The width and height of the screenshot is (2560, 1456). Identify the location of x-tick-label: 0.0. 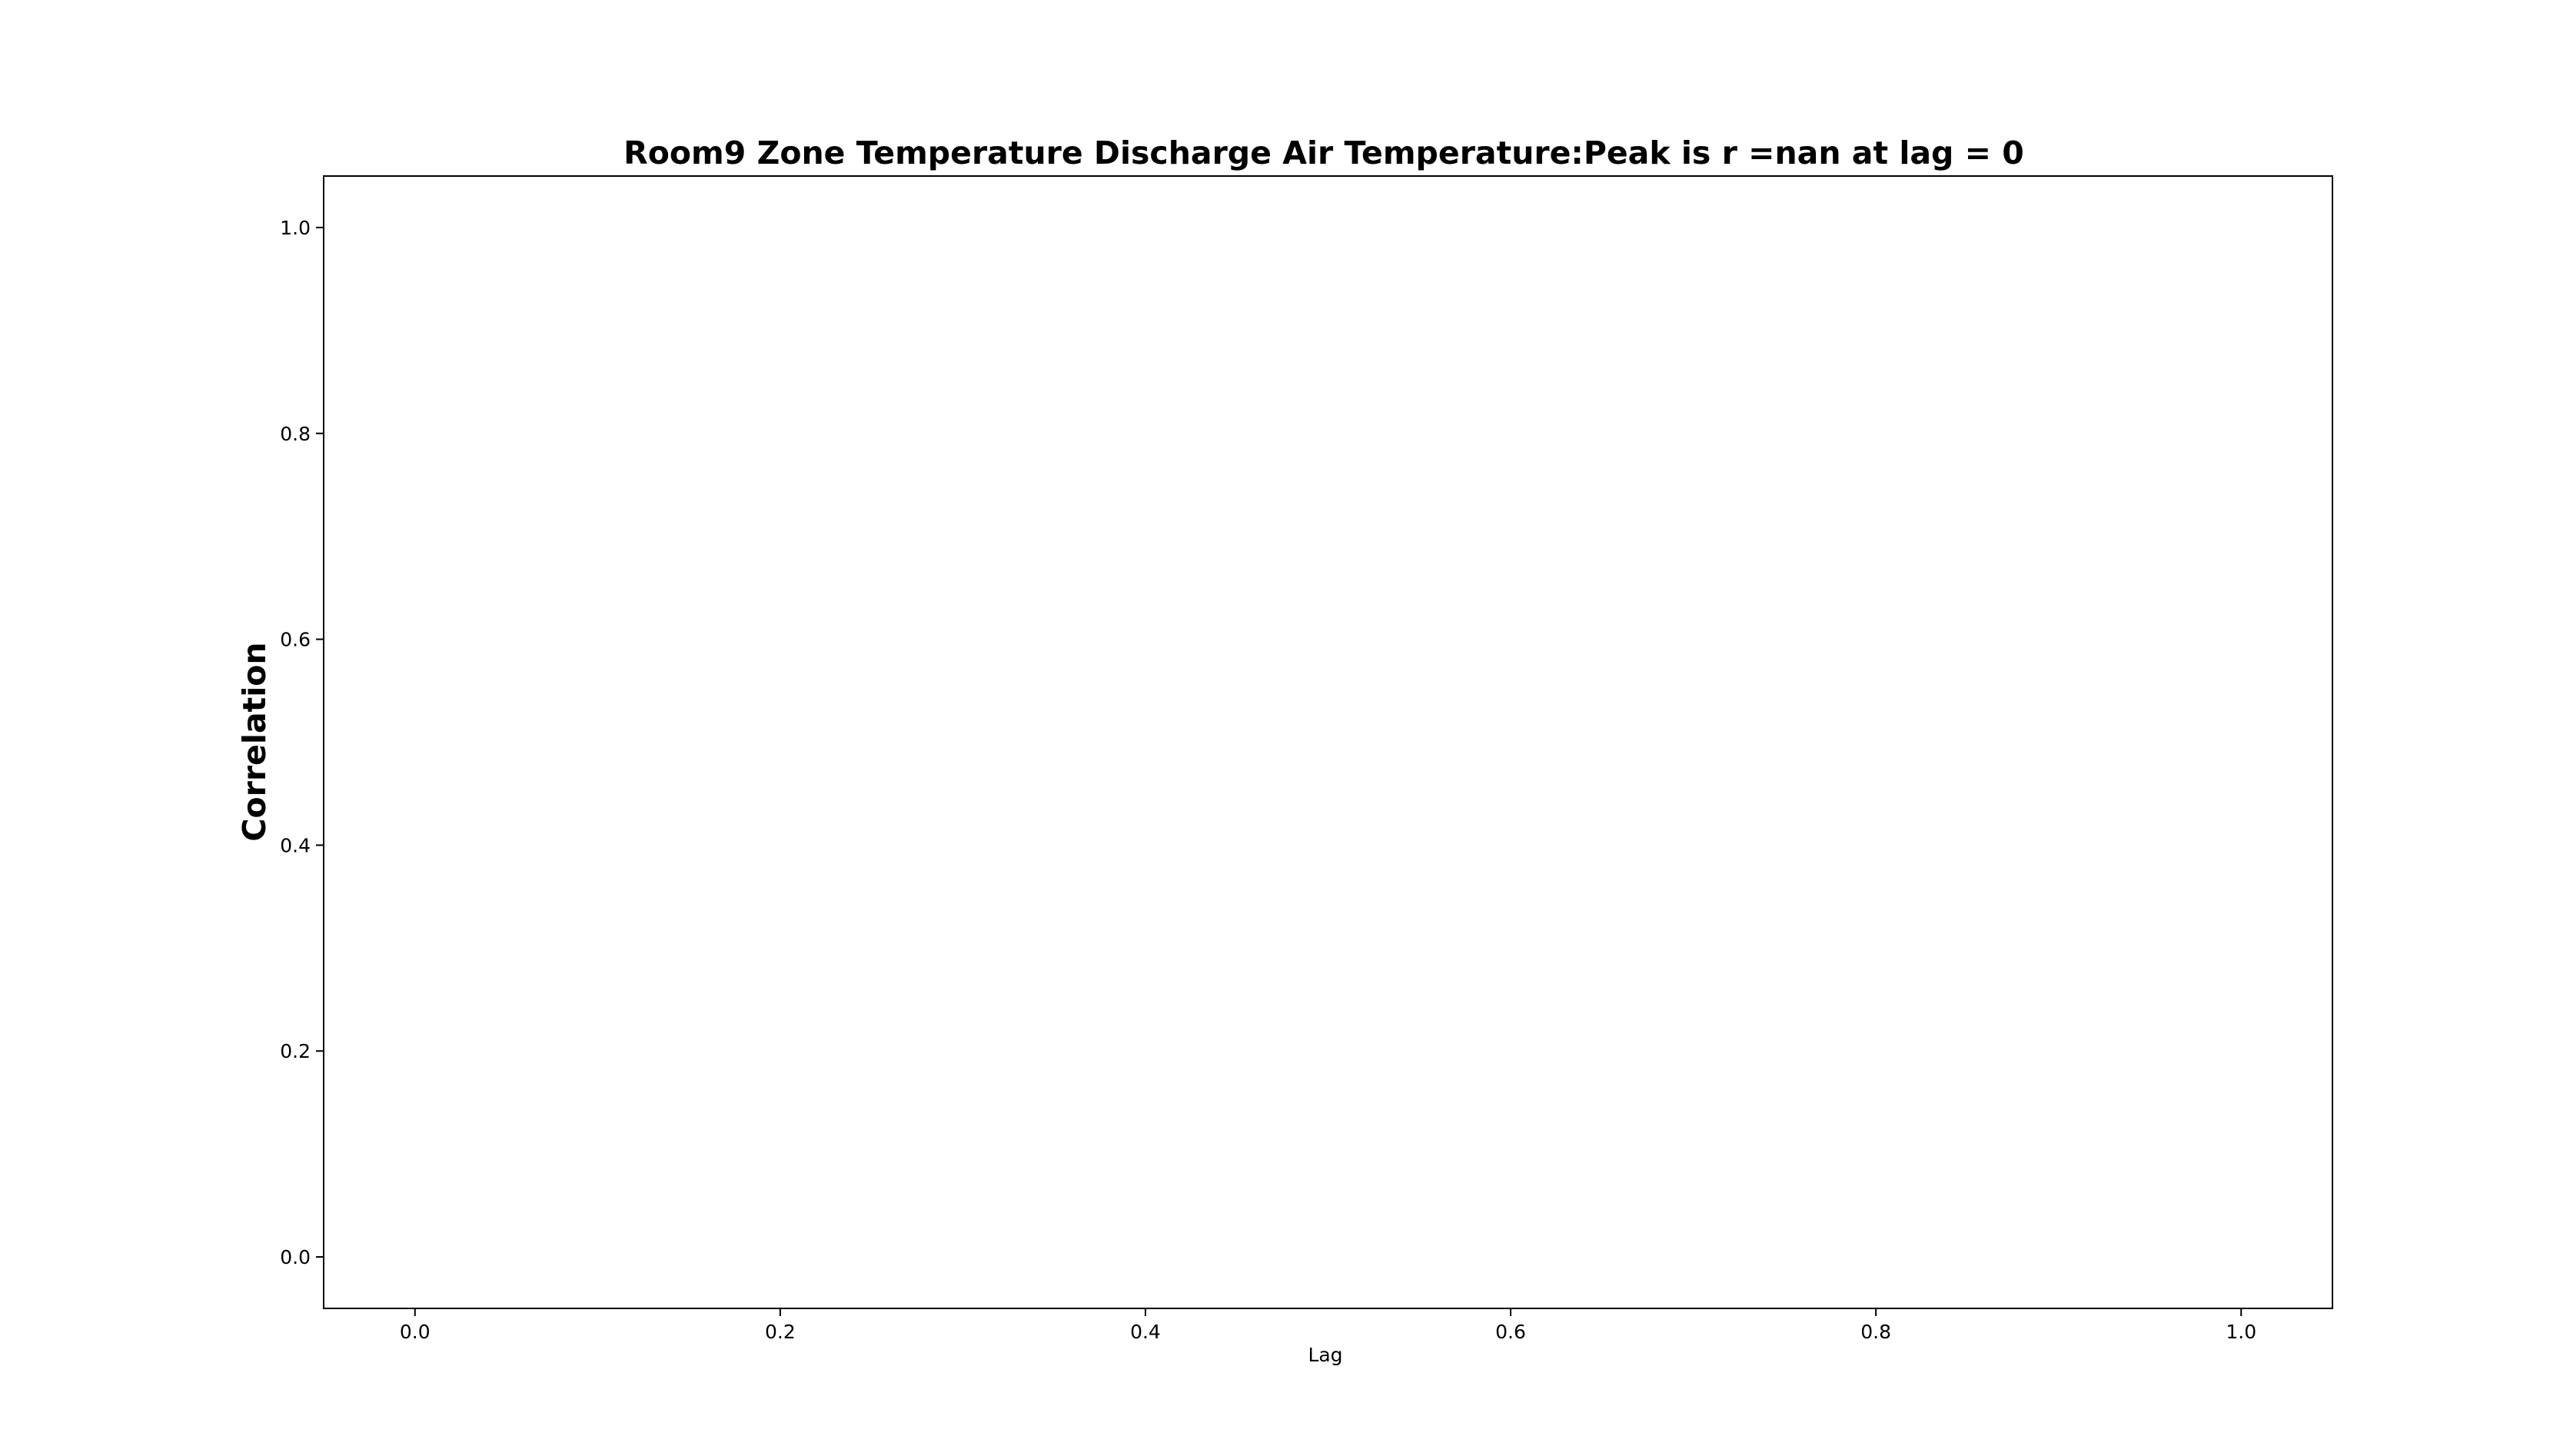
(415, 1332).